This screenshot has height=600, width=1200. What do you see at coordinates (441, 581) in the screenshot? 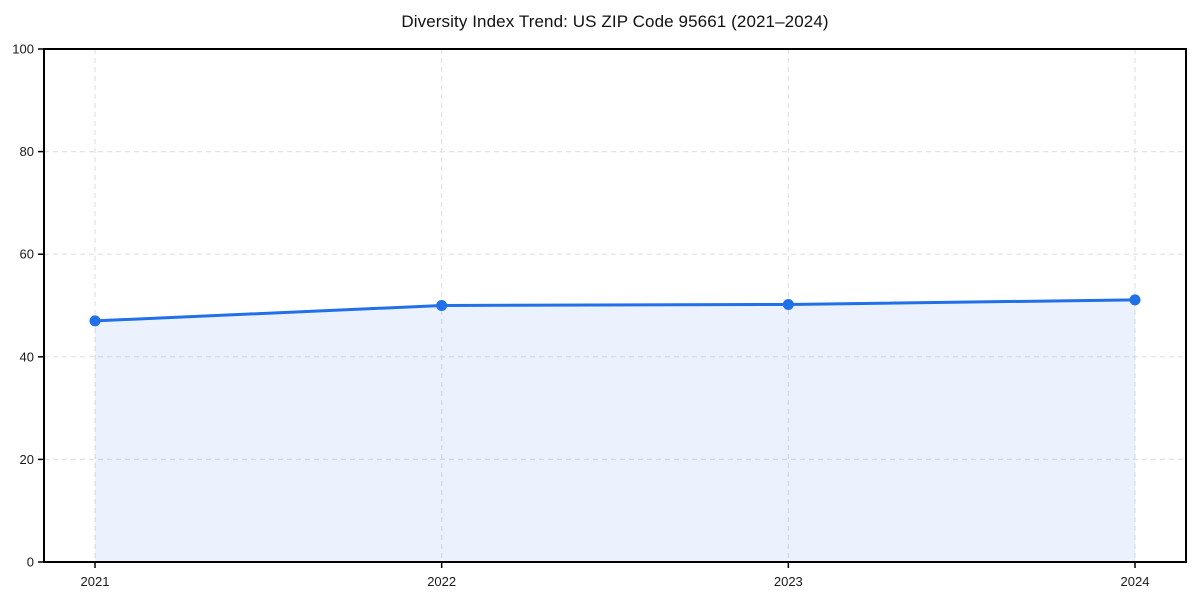
I see `x-tick-label: 2022` at bounding box center [441, 581].